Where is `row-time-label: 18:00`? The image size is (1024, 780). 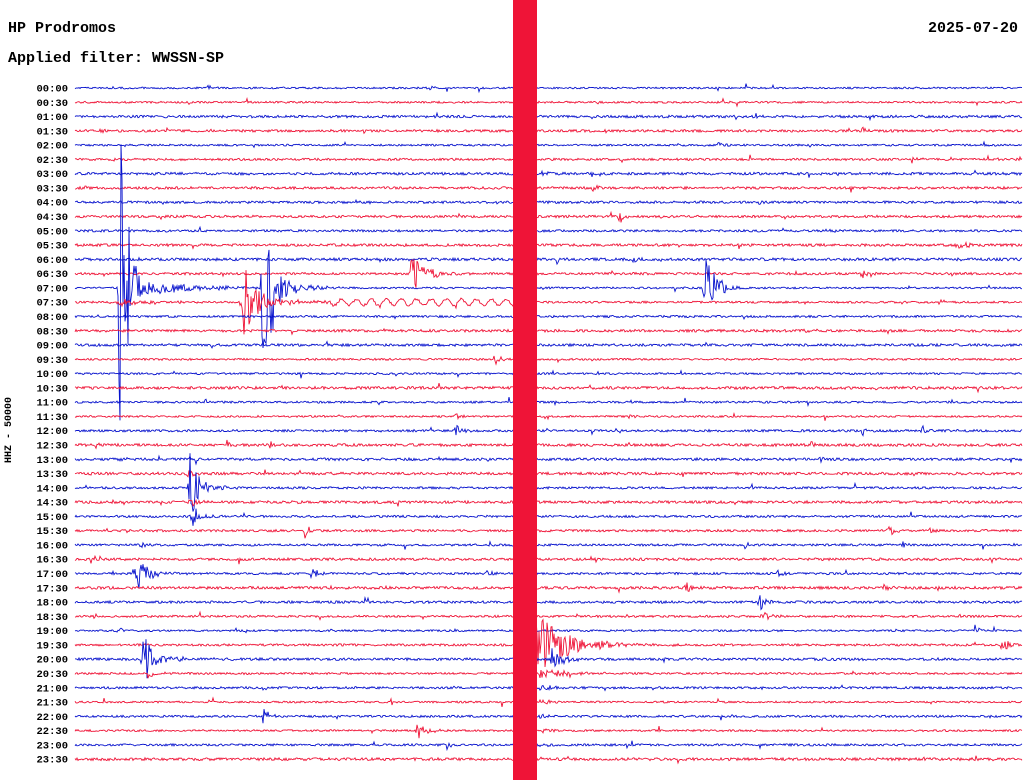
row-time-label: 18:00 is located at coordinates (52, 604).